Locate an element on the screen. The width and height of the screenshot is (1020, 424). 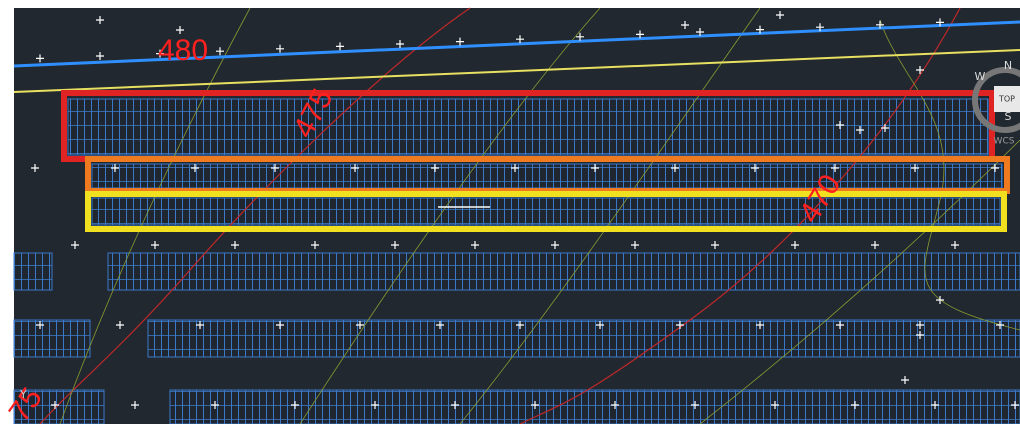
viewcube-wcs: WCS is located at coordinates (1004, 142).